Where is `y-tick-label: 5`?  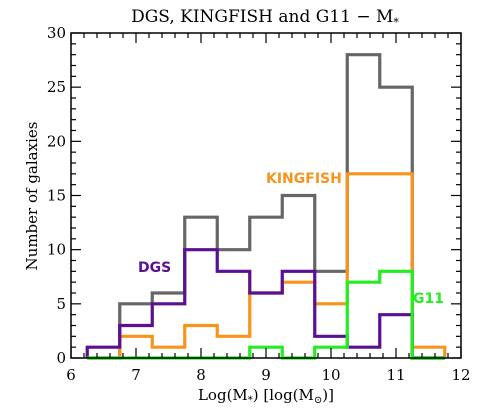 y-tick-label: 5 is located at coordinates (61, 304).